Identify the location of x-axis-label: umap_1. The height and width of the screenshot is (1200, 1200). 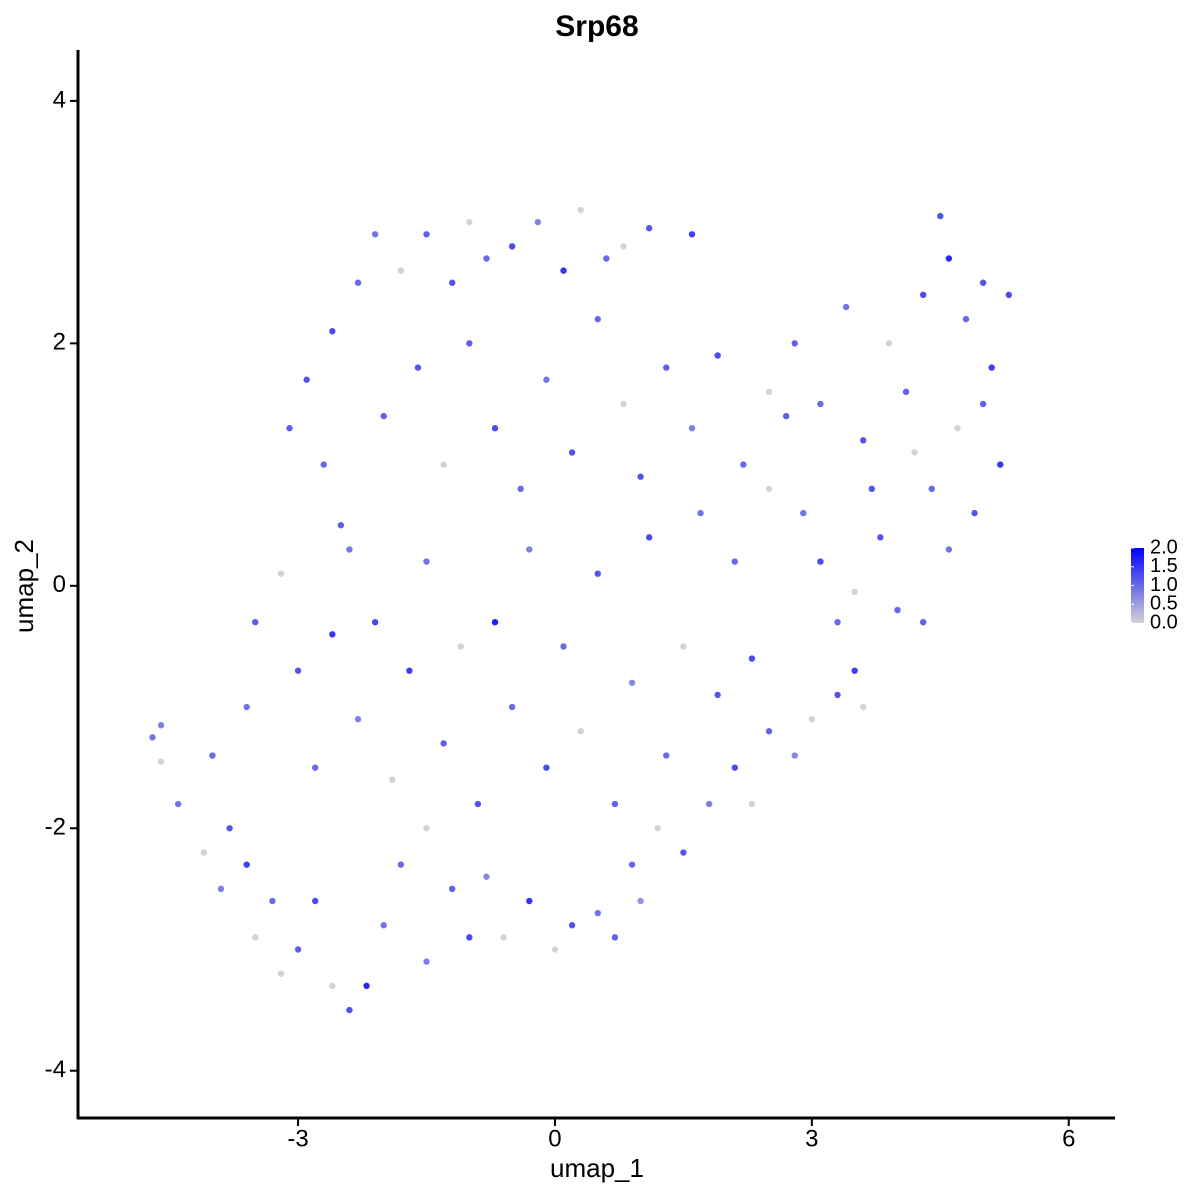
(597, 1168).